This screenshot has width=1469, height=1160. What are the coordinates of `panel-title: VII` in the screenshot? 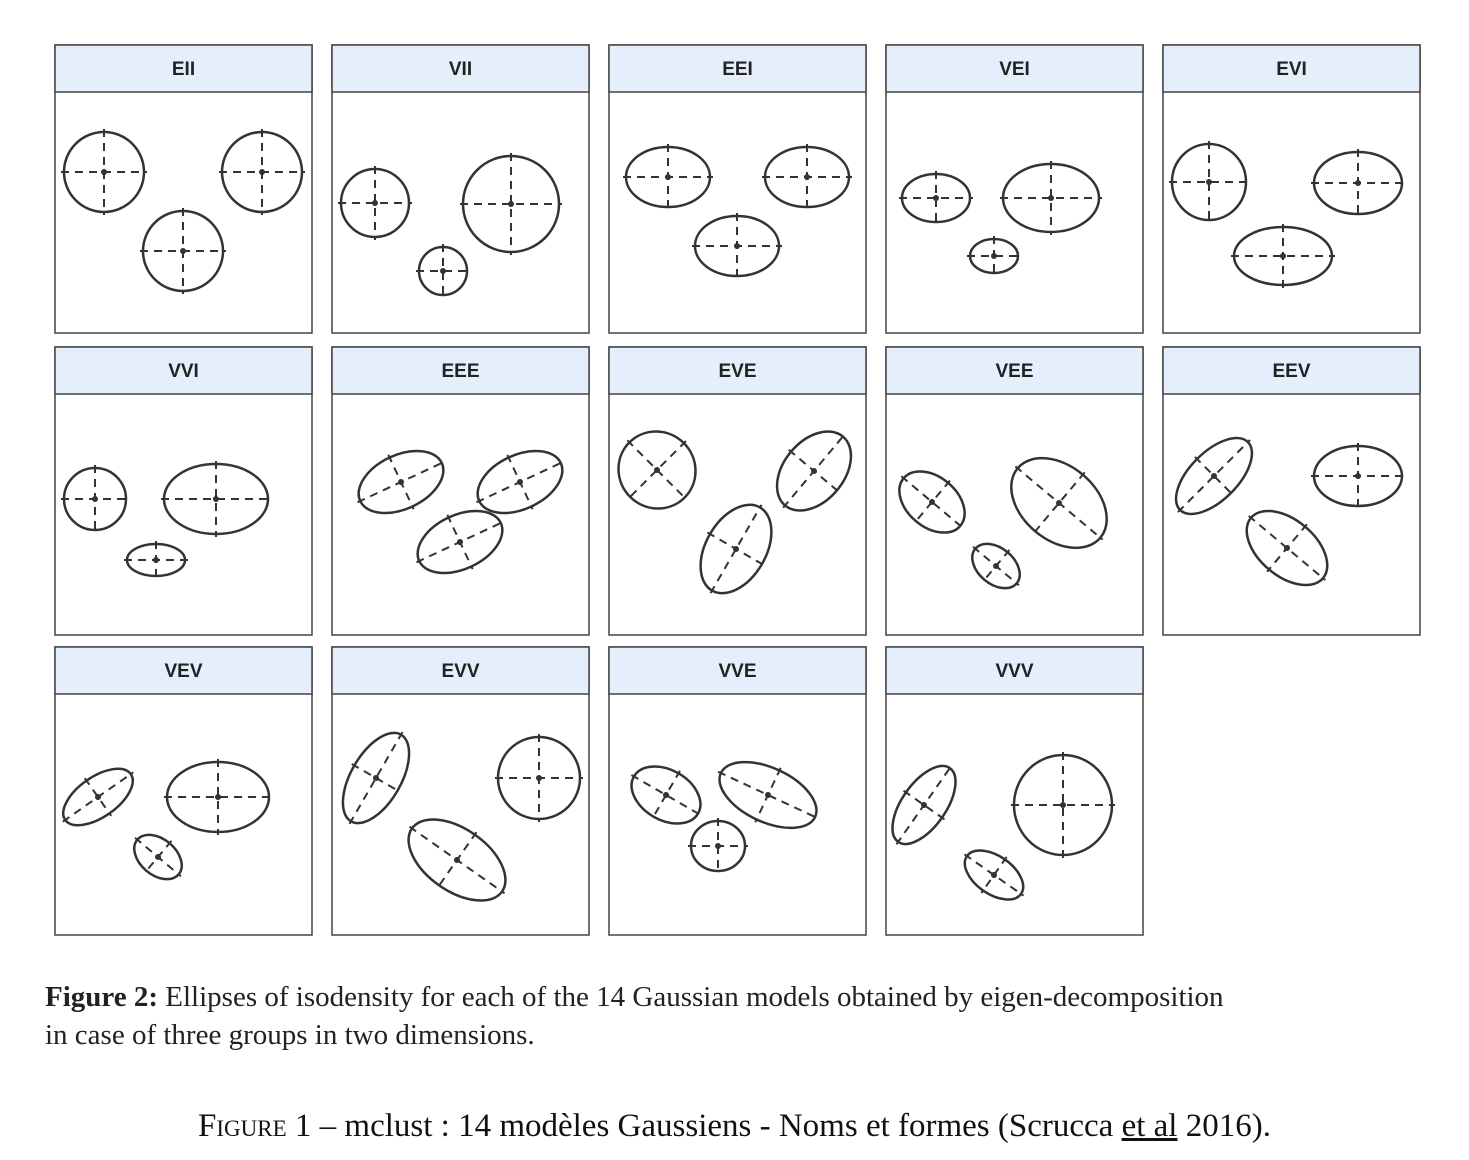 It's located at (460, 69).